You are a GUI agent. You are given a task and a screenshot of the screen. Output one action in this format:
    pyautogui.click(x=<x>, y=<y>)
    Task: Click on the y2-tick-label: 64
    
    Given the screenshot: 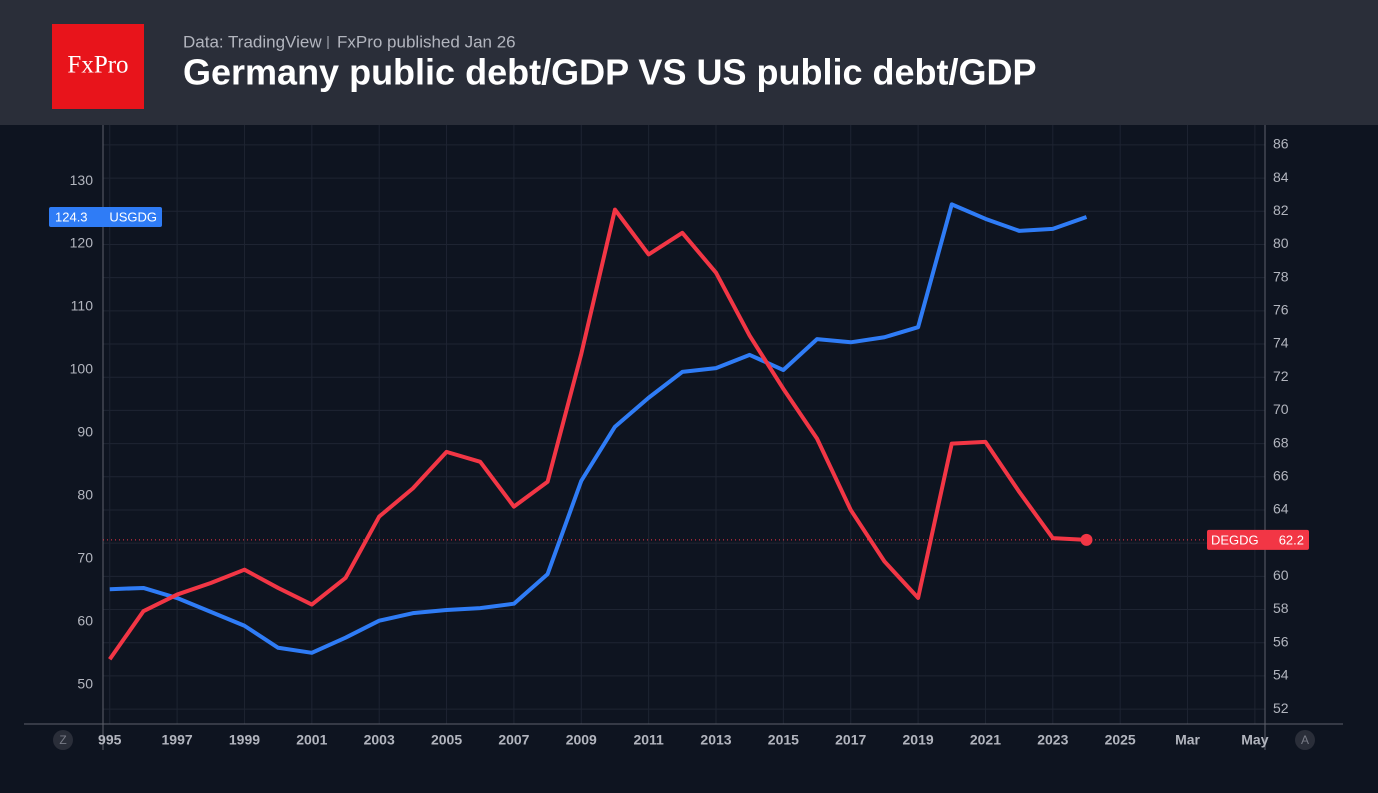 What is the action you would take?
    pyautogui.click(x=1281, y=509)
    